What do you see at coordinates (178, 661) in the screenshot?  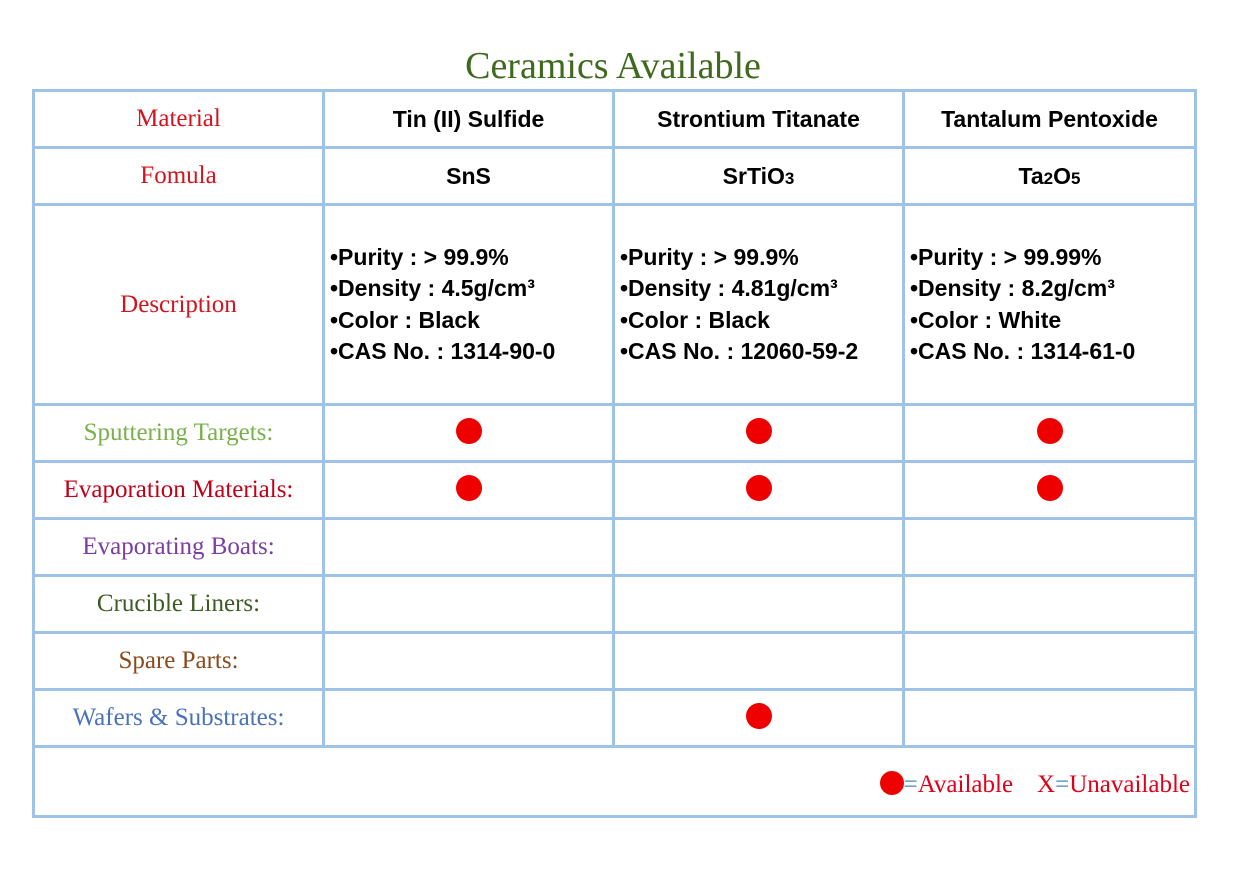 I see `availability-label: Spare Parts:` at bounding box center [178, 661].